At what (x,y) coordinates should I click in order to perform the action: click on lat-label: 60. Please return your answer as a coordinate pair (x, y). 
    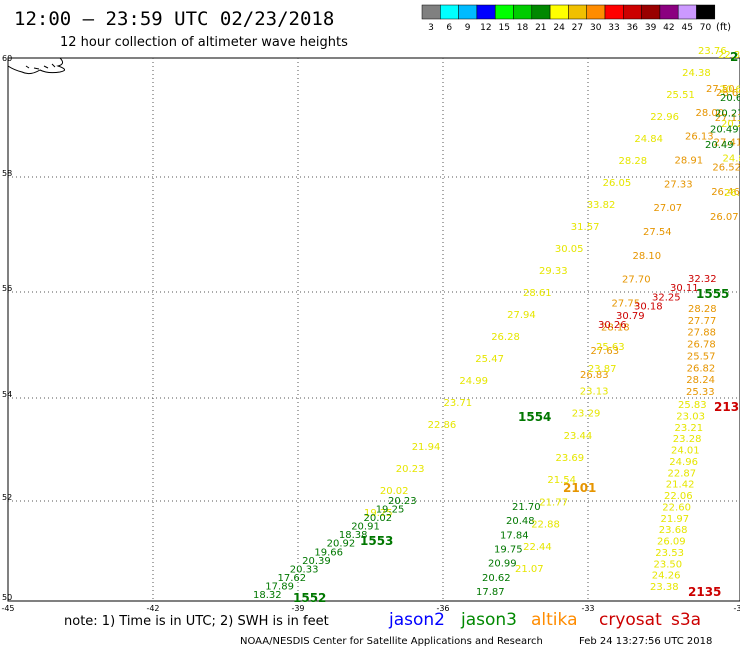
    Looking at the image, I should click on (7, 58).